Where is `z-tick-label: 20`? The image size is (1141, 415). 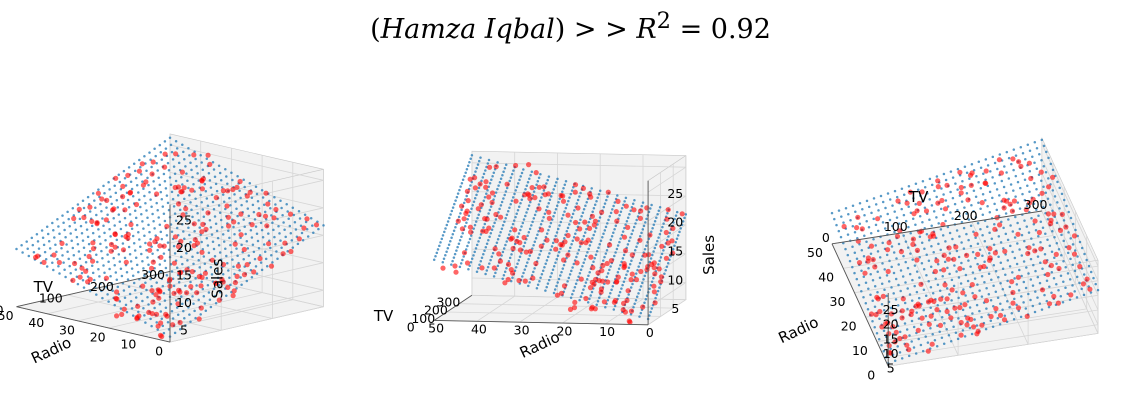 z-tick-label: 20 is located at coordinates (675, 222).